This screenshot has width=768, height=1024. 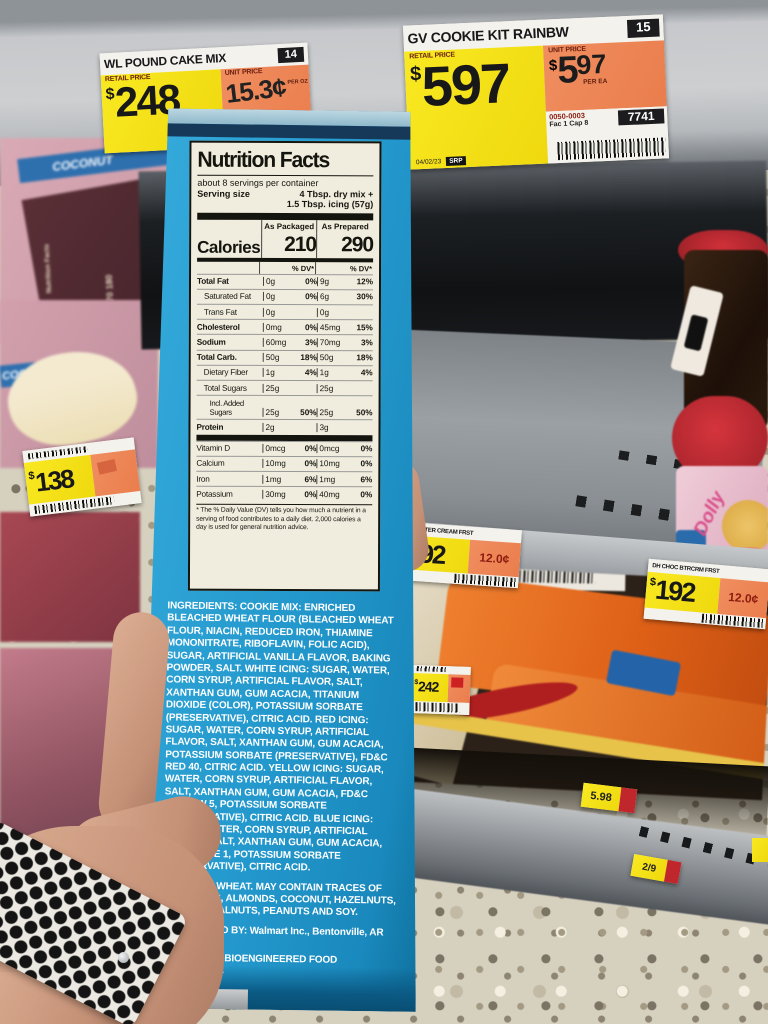 I want to click on nutrient-name: Cholesterol, so click(x=218, y=327).